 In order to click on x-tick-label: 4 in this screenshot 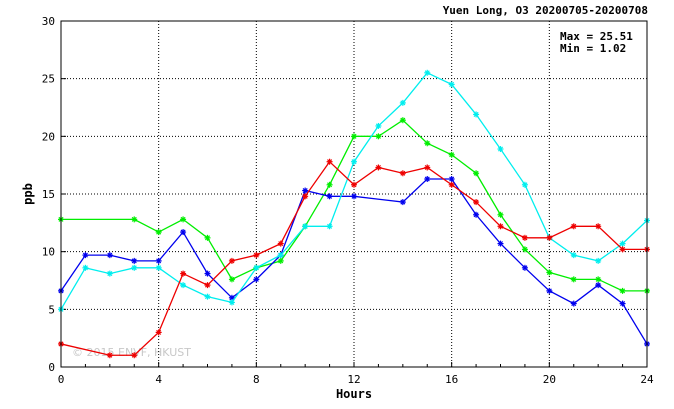, I will do `click(158, 379)`.